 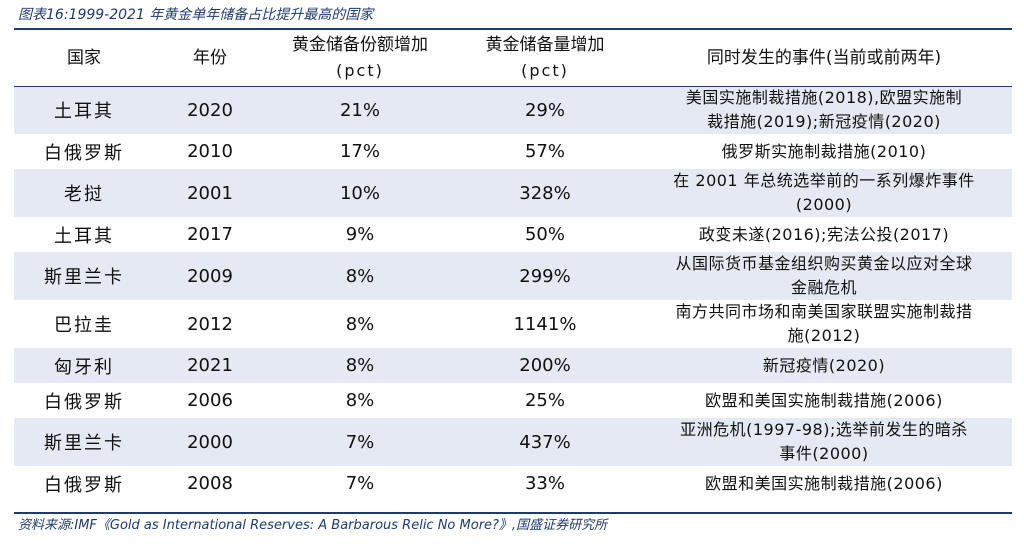 What do you see at coordinates (196, 15) in the screenshot?
I see `figure-caption: 图表16:1999-2021 年黄金单年储备占比提升最高的国家` at bounding box center [196, 15].